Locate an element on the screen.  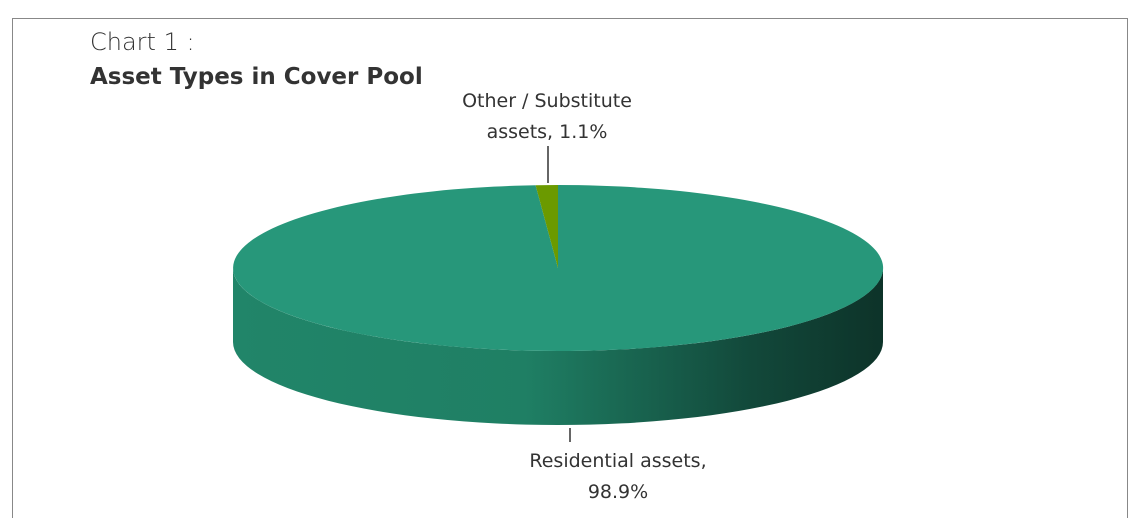
category-label: Other / Substitute assets, is located at coordinates (547, 116).